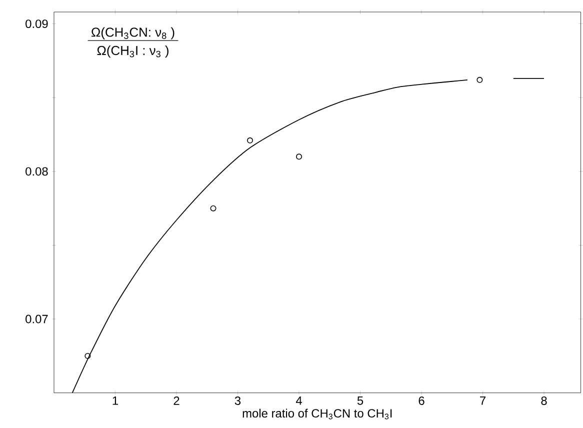 The image size is (583, 428). Describe the element at coordinates (177, 400) in the screenshot. I see `x-tick-label: 2` at that location.